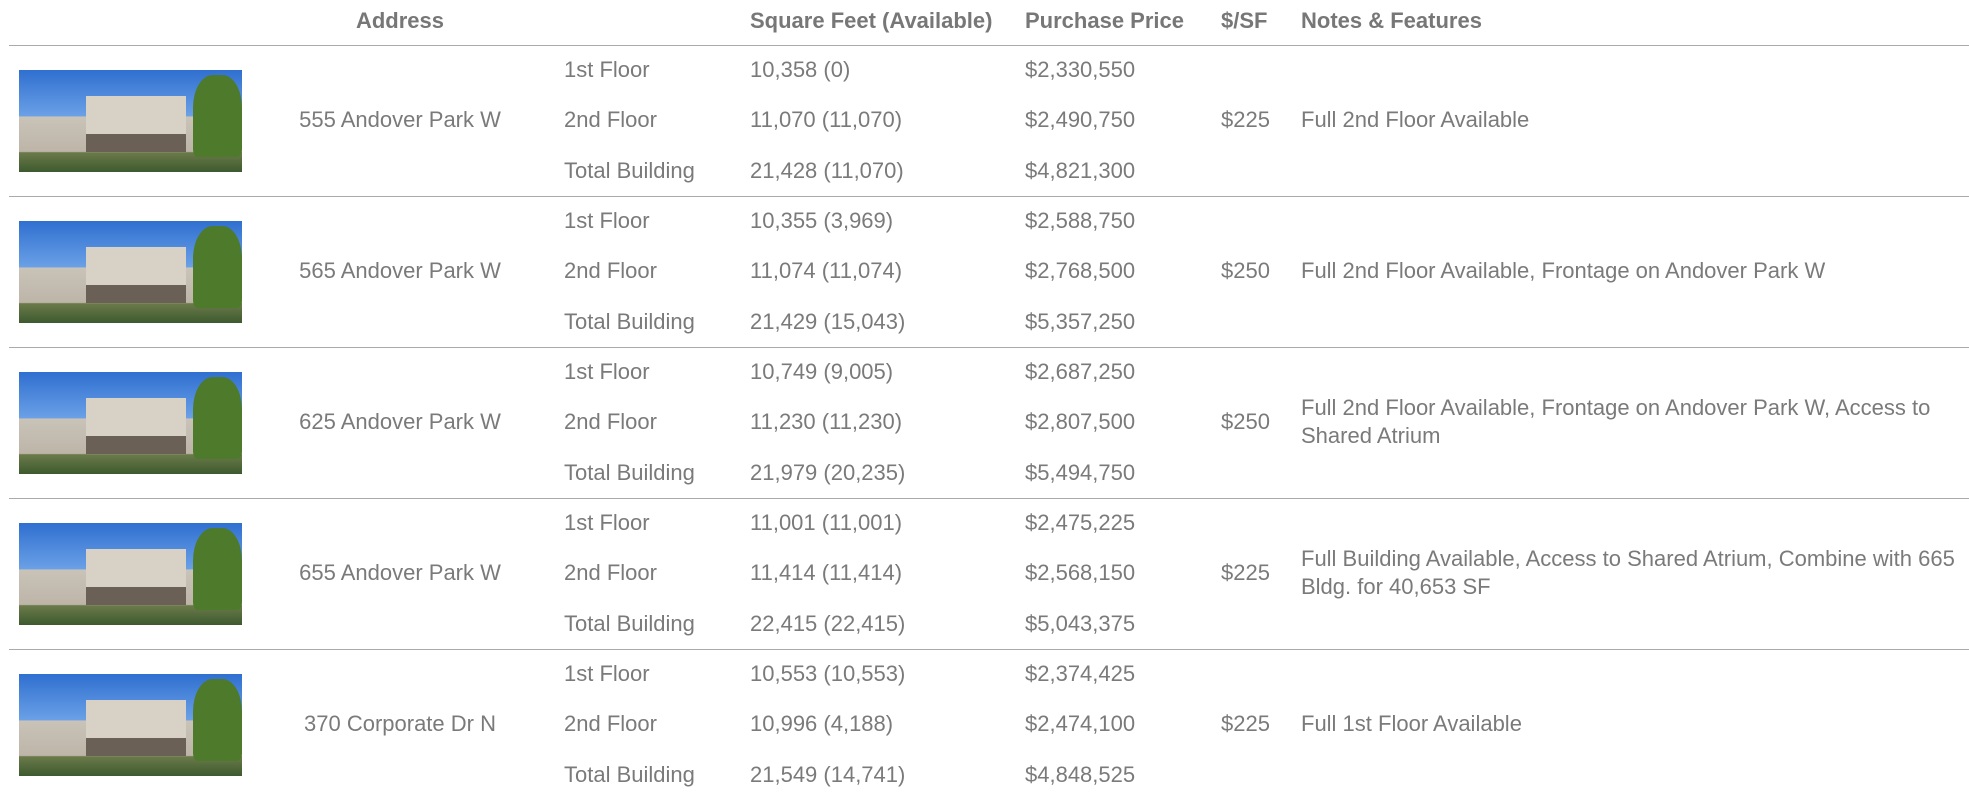 The width and height of the screenshot is (1969, 798). What do you see at coordinates (400, 20) in the screenshot?
I see `header-address: Address` at bounding box center [400, 20].